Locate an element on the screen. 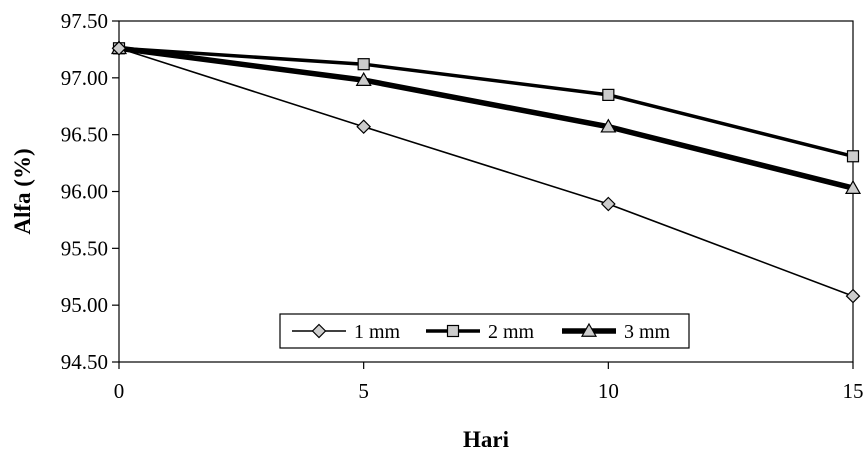  legend-label: 3 mm is located at coordinates (647, 332).